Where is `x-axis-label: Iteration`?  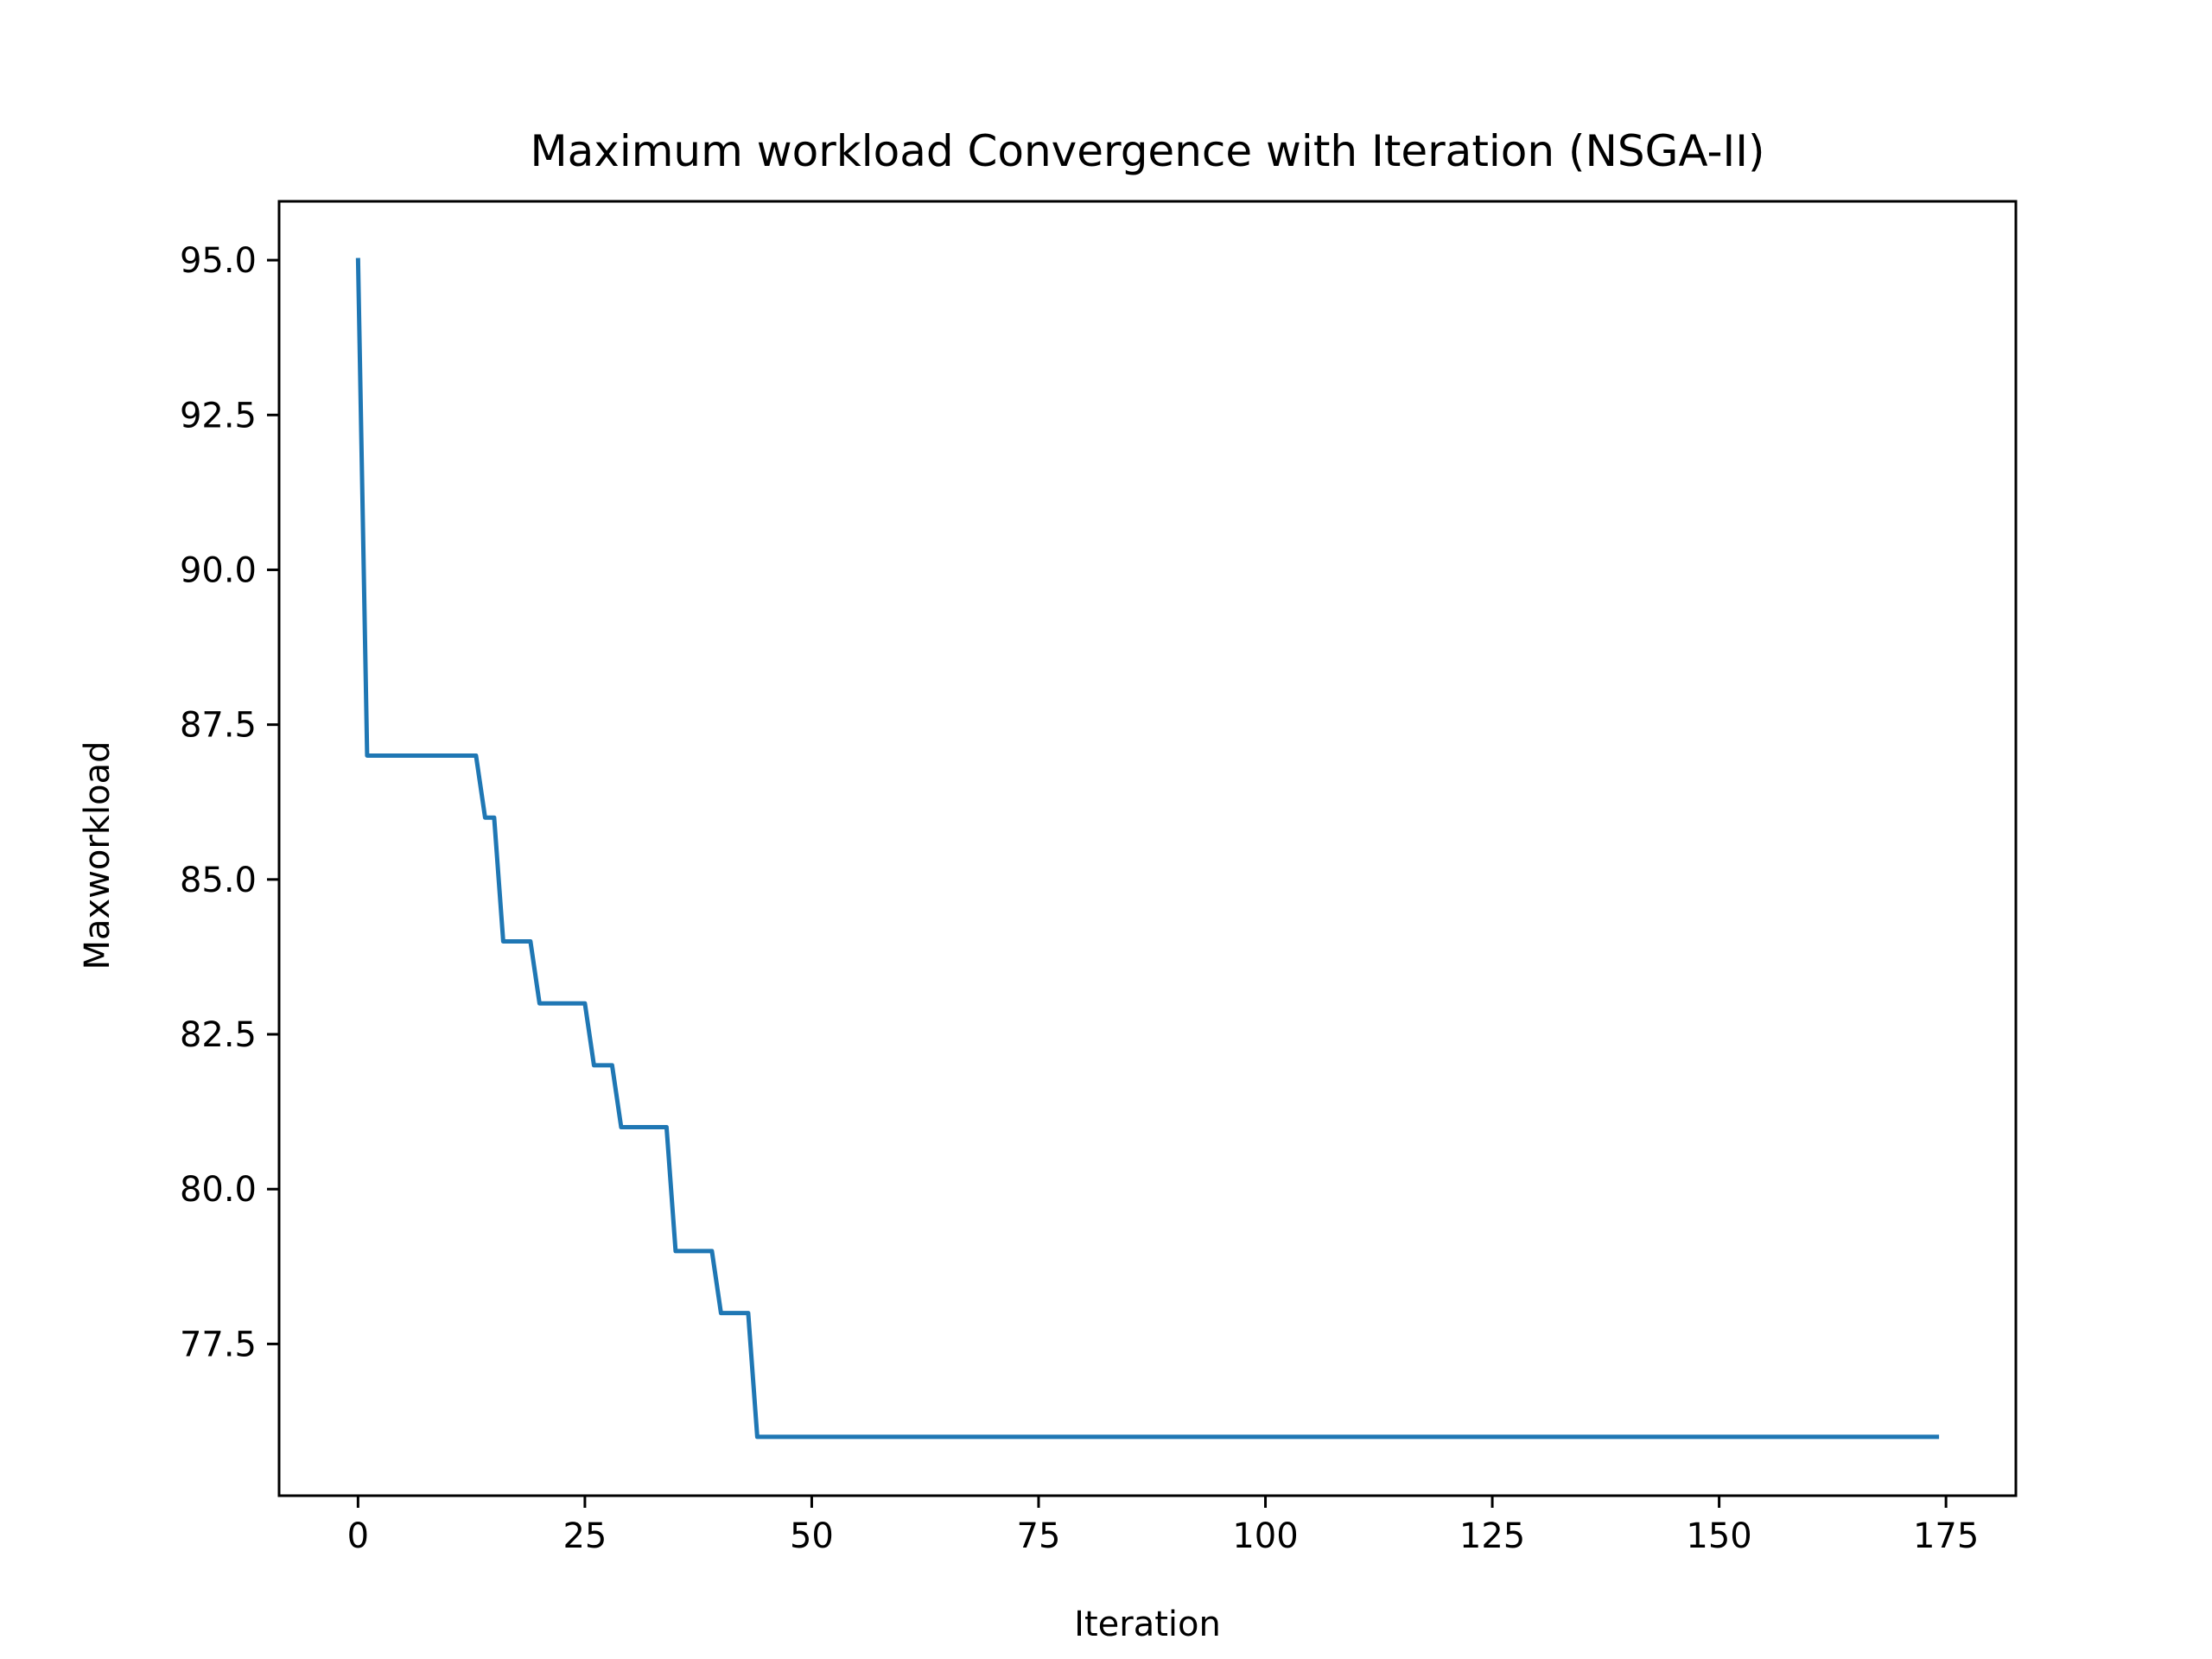 x-axis-label: Iteration is located at coordinates (1147, 1624).